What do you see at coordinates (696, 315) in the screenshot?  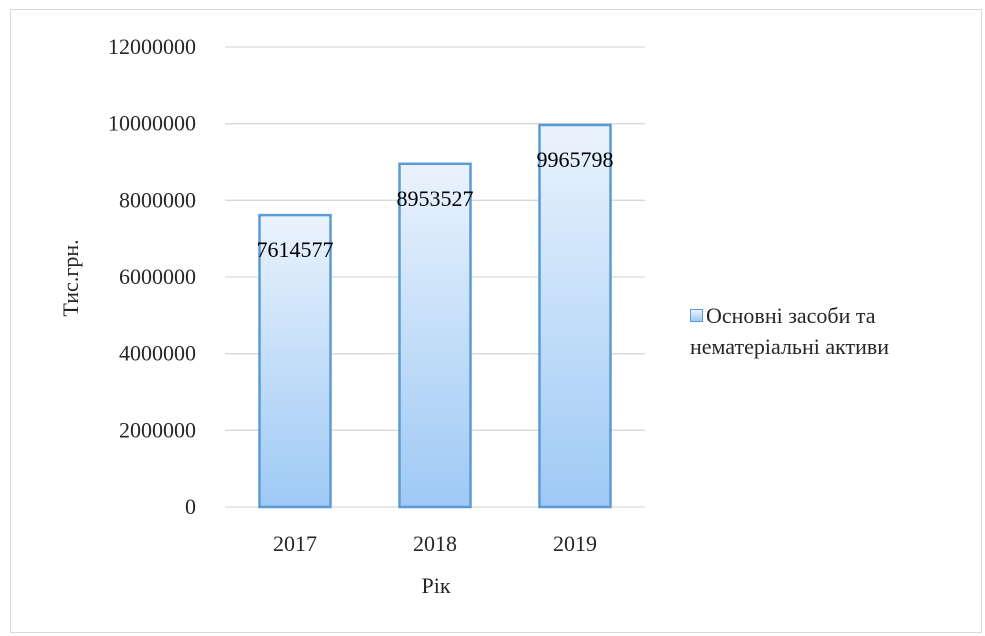 I see `legend-swatch` at bounding box center [696, 315].